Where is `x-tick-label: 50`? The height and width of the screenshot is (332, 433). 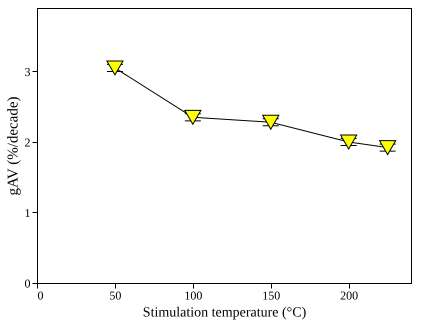 x-tick-label: 50 is located at coordinates (115, 295).